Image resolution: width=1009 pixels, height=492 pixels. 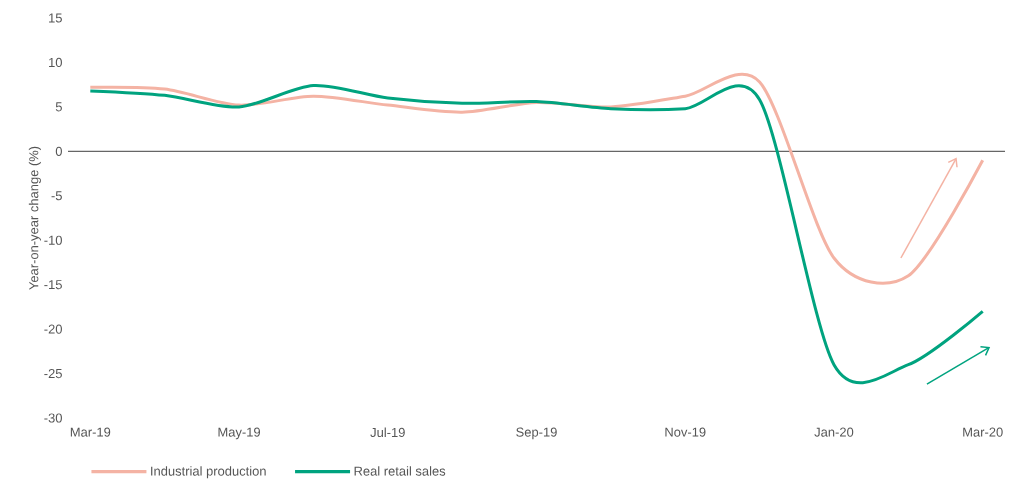 What do you see at coordinates (387, 432) in the screenshot?
I see `x-tick-label: Jul-19` at bounding box center [387, 432].